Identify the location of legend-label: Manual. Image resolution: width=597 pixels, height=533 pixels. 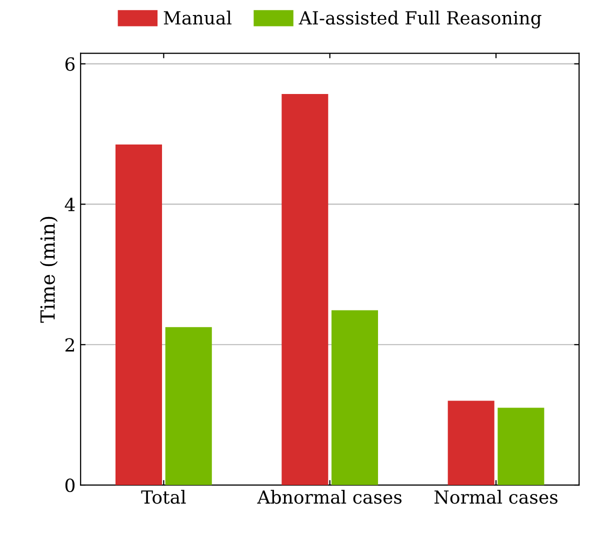
(198, 17).